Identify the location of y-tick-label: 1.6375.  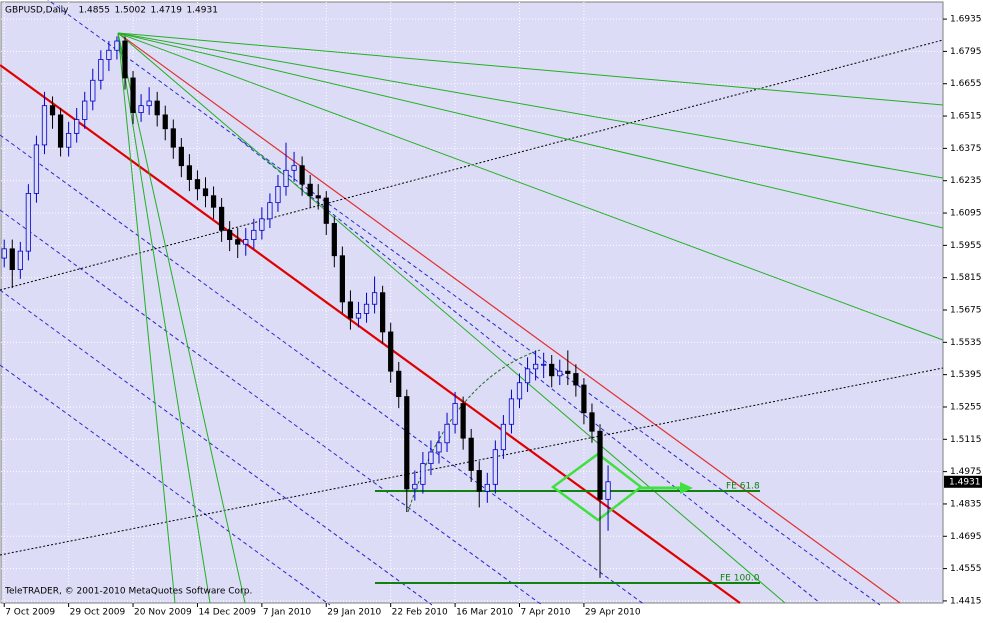
(966, 149).